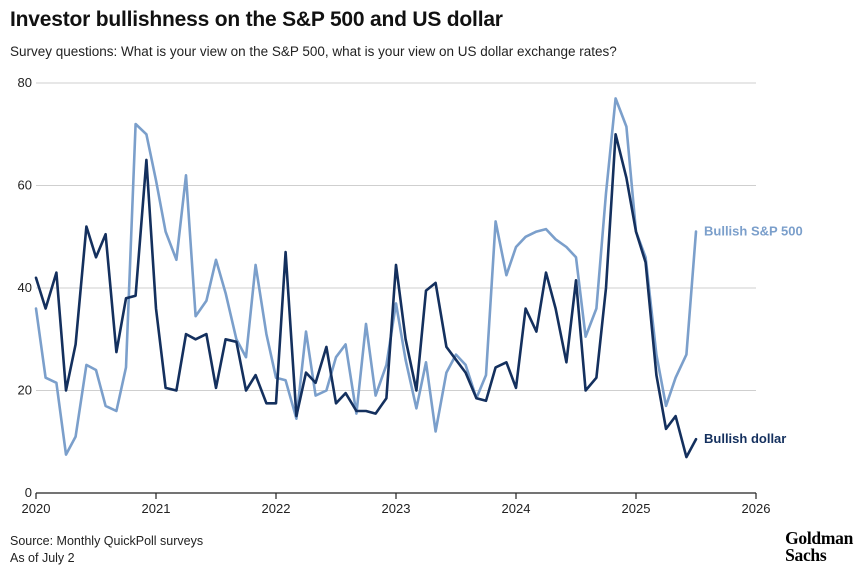 The width and height of the screenshot is (865, 578). What do you see at coordinates (753, 231) in the screenshot?
I see `series-label-bullish-s-p-500: Bullish S&P 500` at bounding box center [753, 231].